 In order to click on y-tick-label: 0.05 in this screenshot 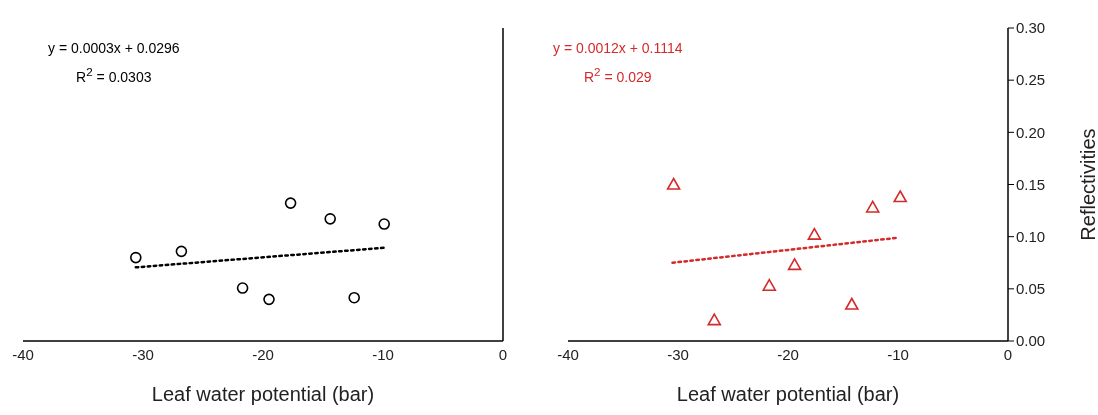, I will do `click(1031, 289)`.